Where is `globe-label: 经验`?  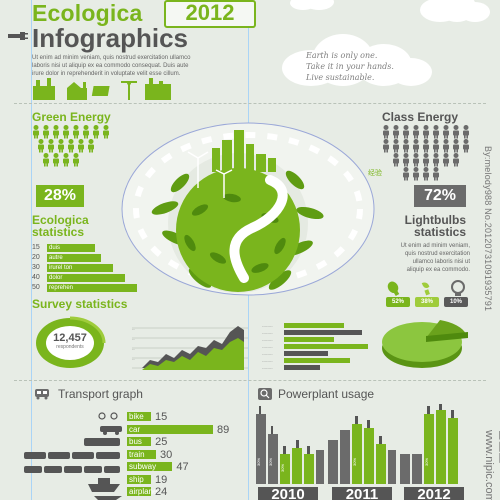 globe-label: 经验 is located at coordinates (375, 173).